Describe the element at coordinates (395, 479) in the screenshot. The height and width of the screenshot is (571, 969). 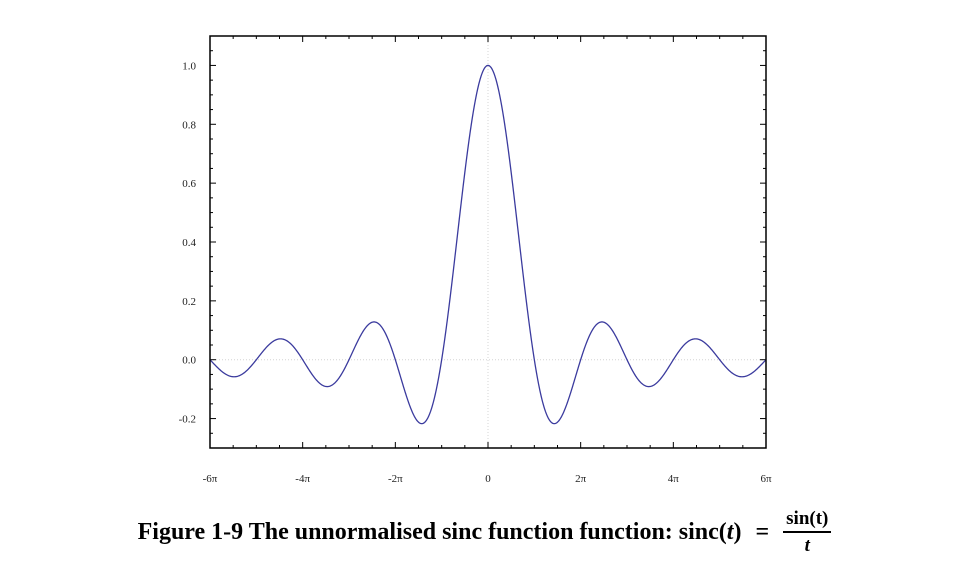
I see `x-tick-label: -2π` at that location.